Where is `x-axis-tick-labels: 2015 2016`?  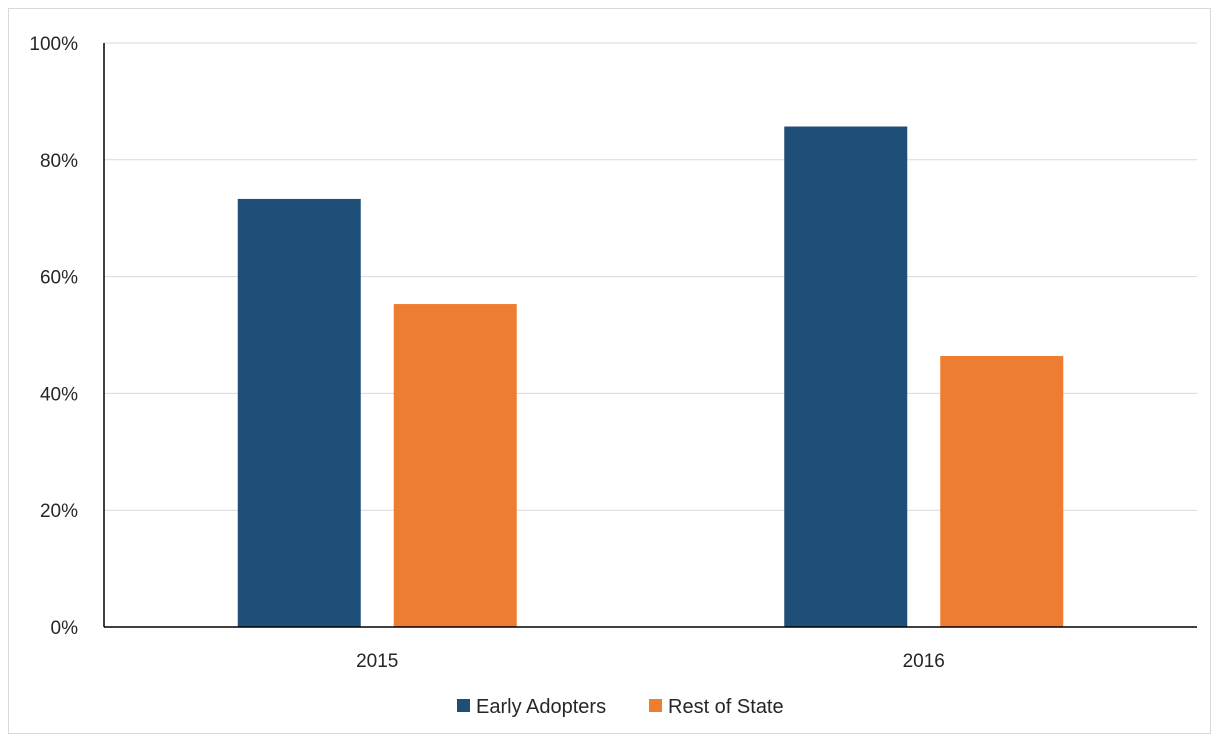
x-axis-tick-labels: 2015 2016 is located at coordinates (650, 661).